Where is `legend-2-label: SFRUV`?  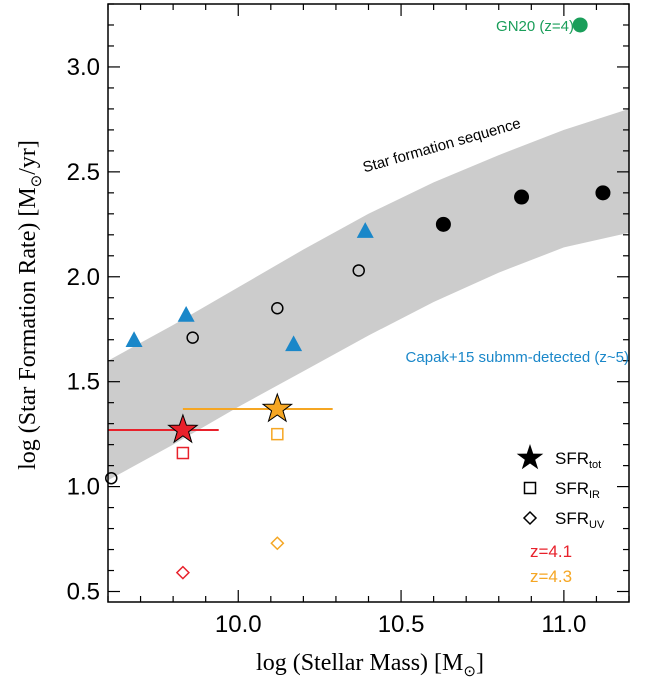
legend-2-label: SFRUV is located at coordinates (580, 520).